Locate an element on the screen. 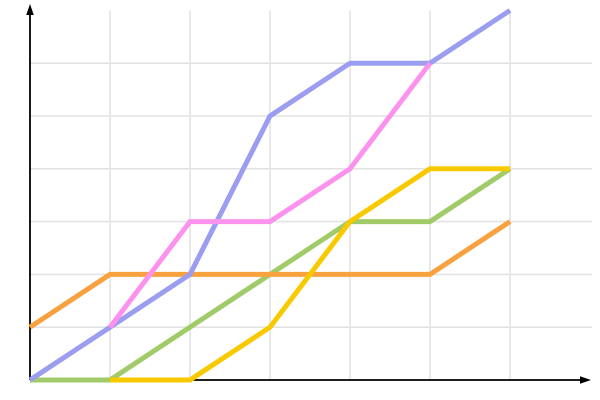  x-axis-arrowhead-icon is located at coordinates (585, 380).